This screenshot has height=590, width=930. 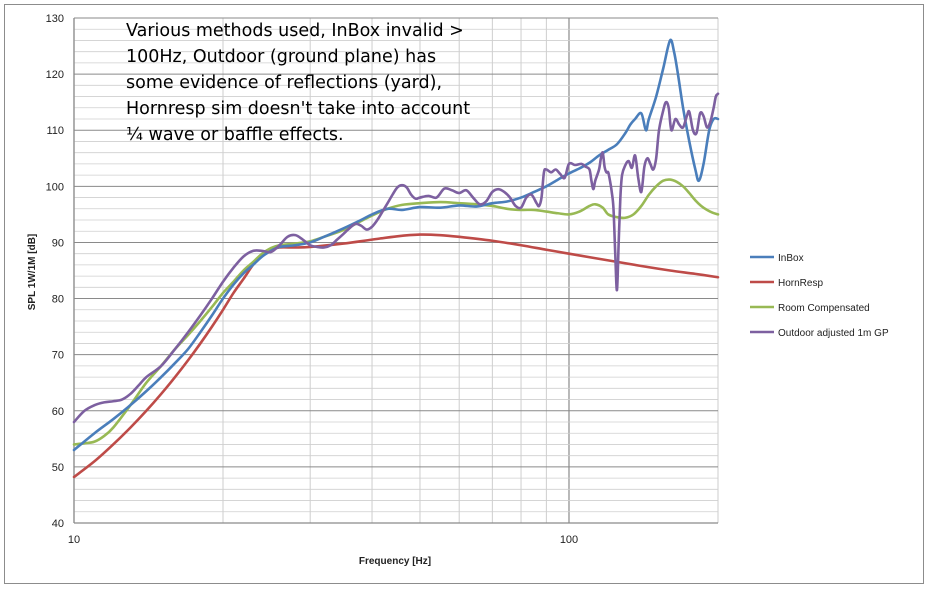 What do you see at coordinates (58, 356) in the screenshot?
I see `y-tick-label: 70` at bounding box center [58, 356].